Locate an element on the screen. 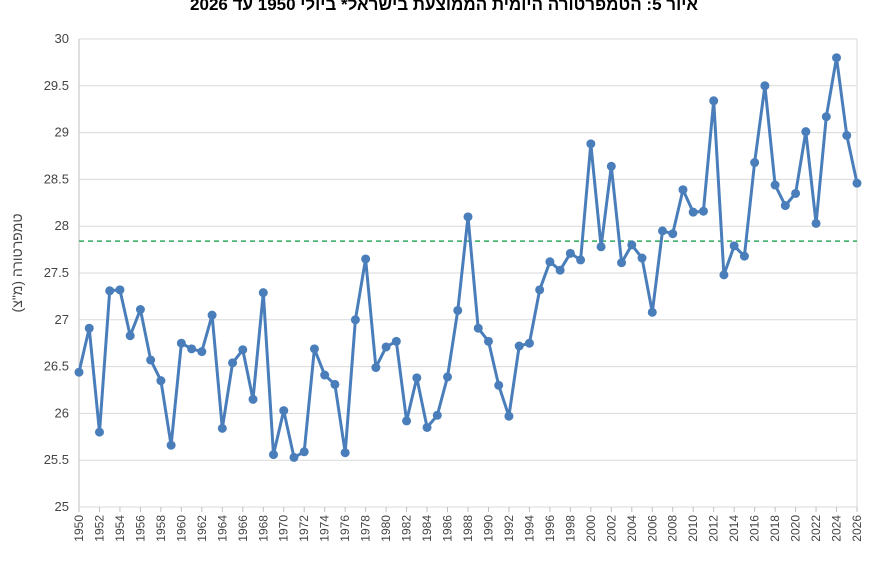  x-tick-label: 1956 is located at coordinates (140, 528).